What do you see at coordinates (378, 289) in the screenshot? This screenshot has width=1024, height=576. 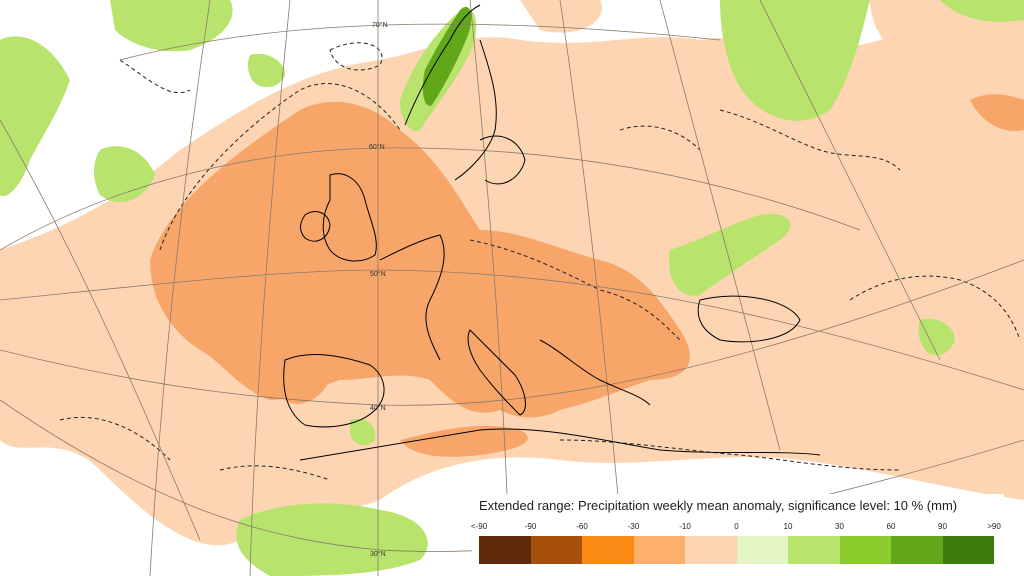 I see `latitude-labels: 70°N 60°N 50°N 40°N 30°N` at bounding box center [378, 289].